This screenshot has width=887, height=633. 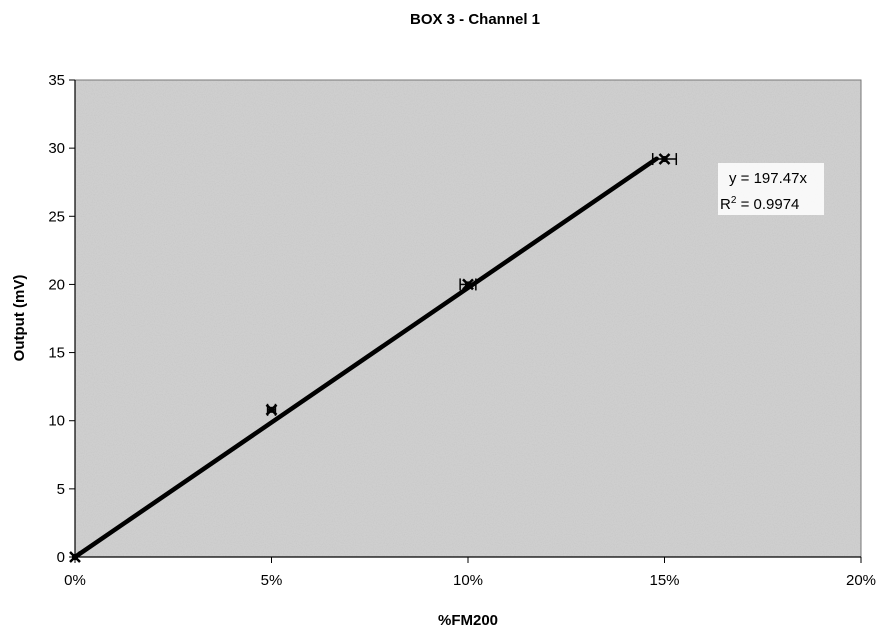 What do you see at coordinates (61, 557) in the screenshot?
I see `y-tick-label: 0` at bounding box center [61, 557].